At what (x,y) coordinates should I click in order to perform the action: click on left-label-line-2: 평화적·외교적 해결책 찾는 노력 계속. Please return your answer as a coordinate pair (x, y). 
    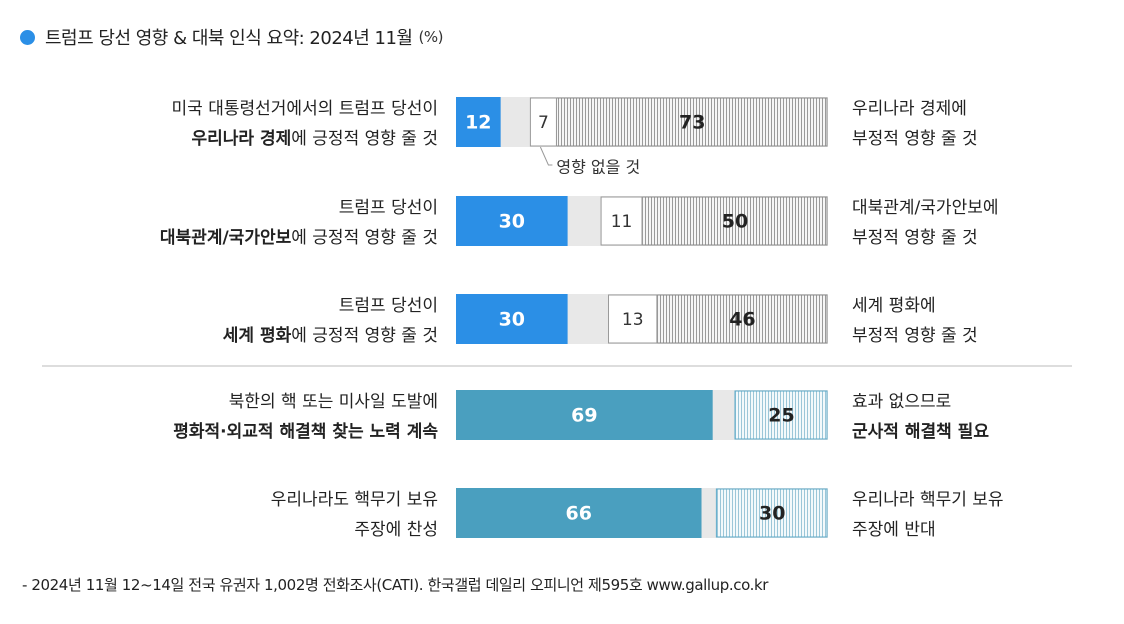
    Looking at the image, I should click on (305, 431).